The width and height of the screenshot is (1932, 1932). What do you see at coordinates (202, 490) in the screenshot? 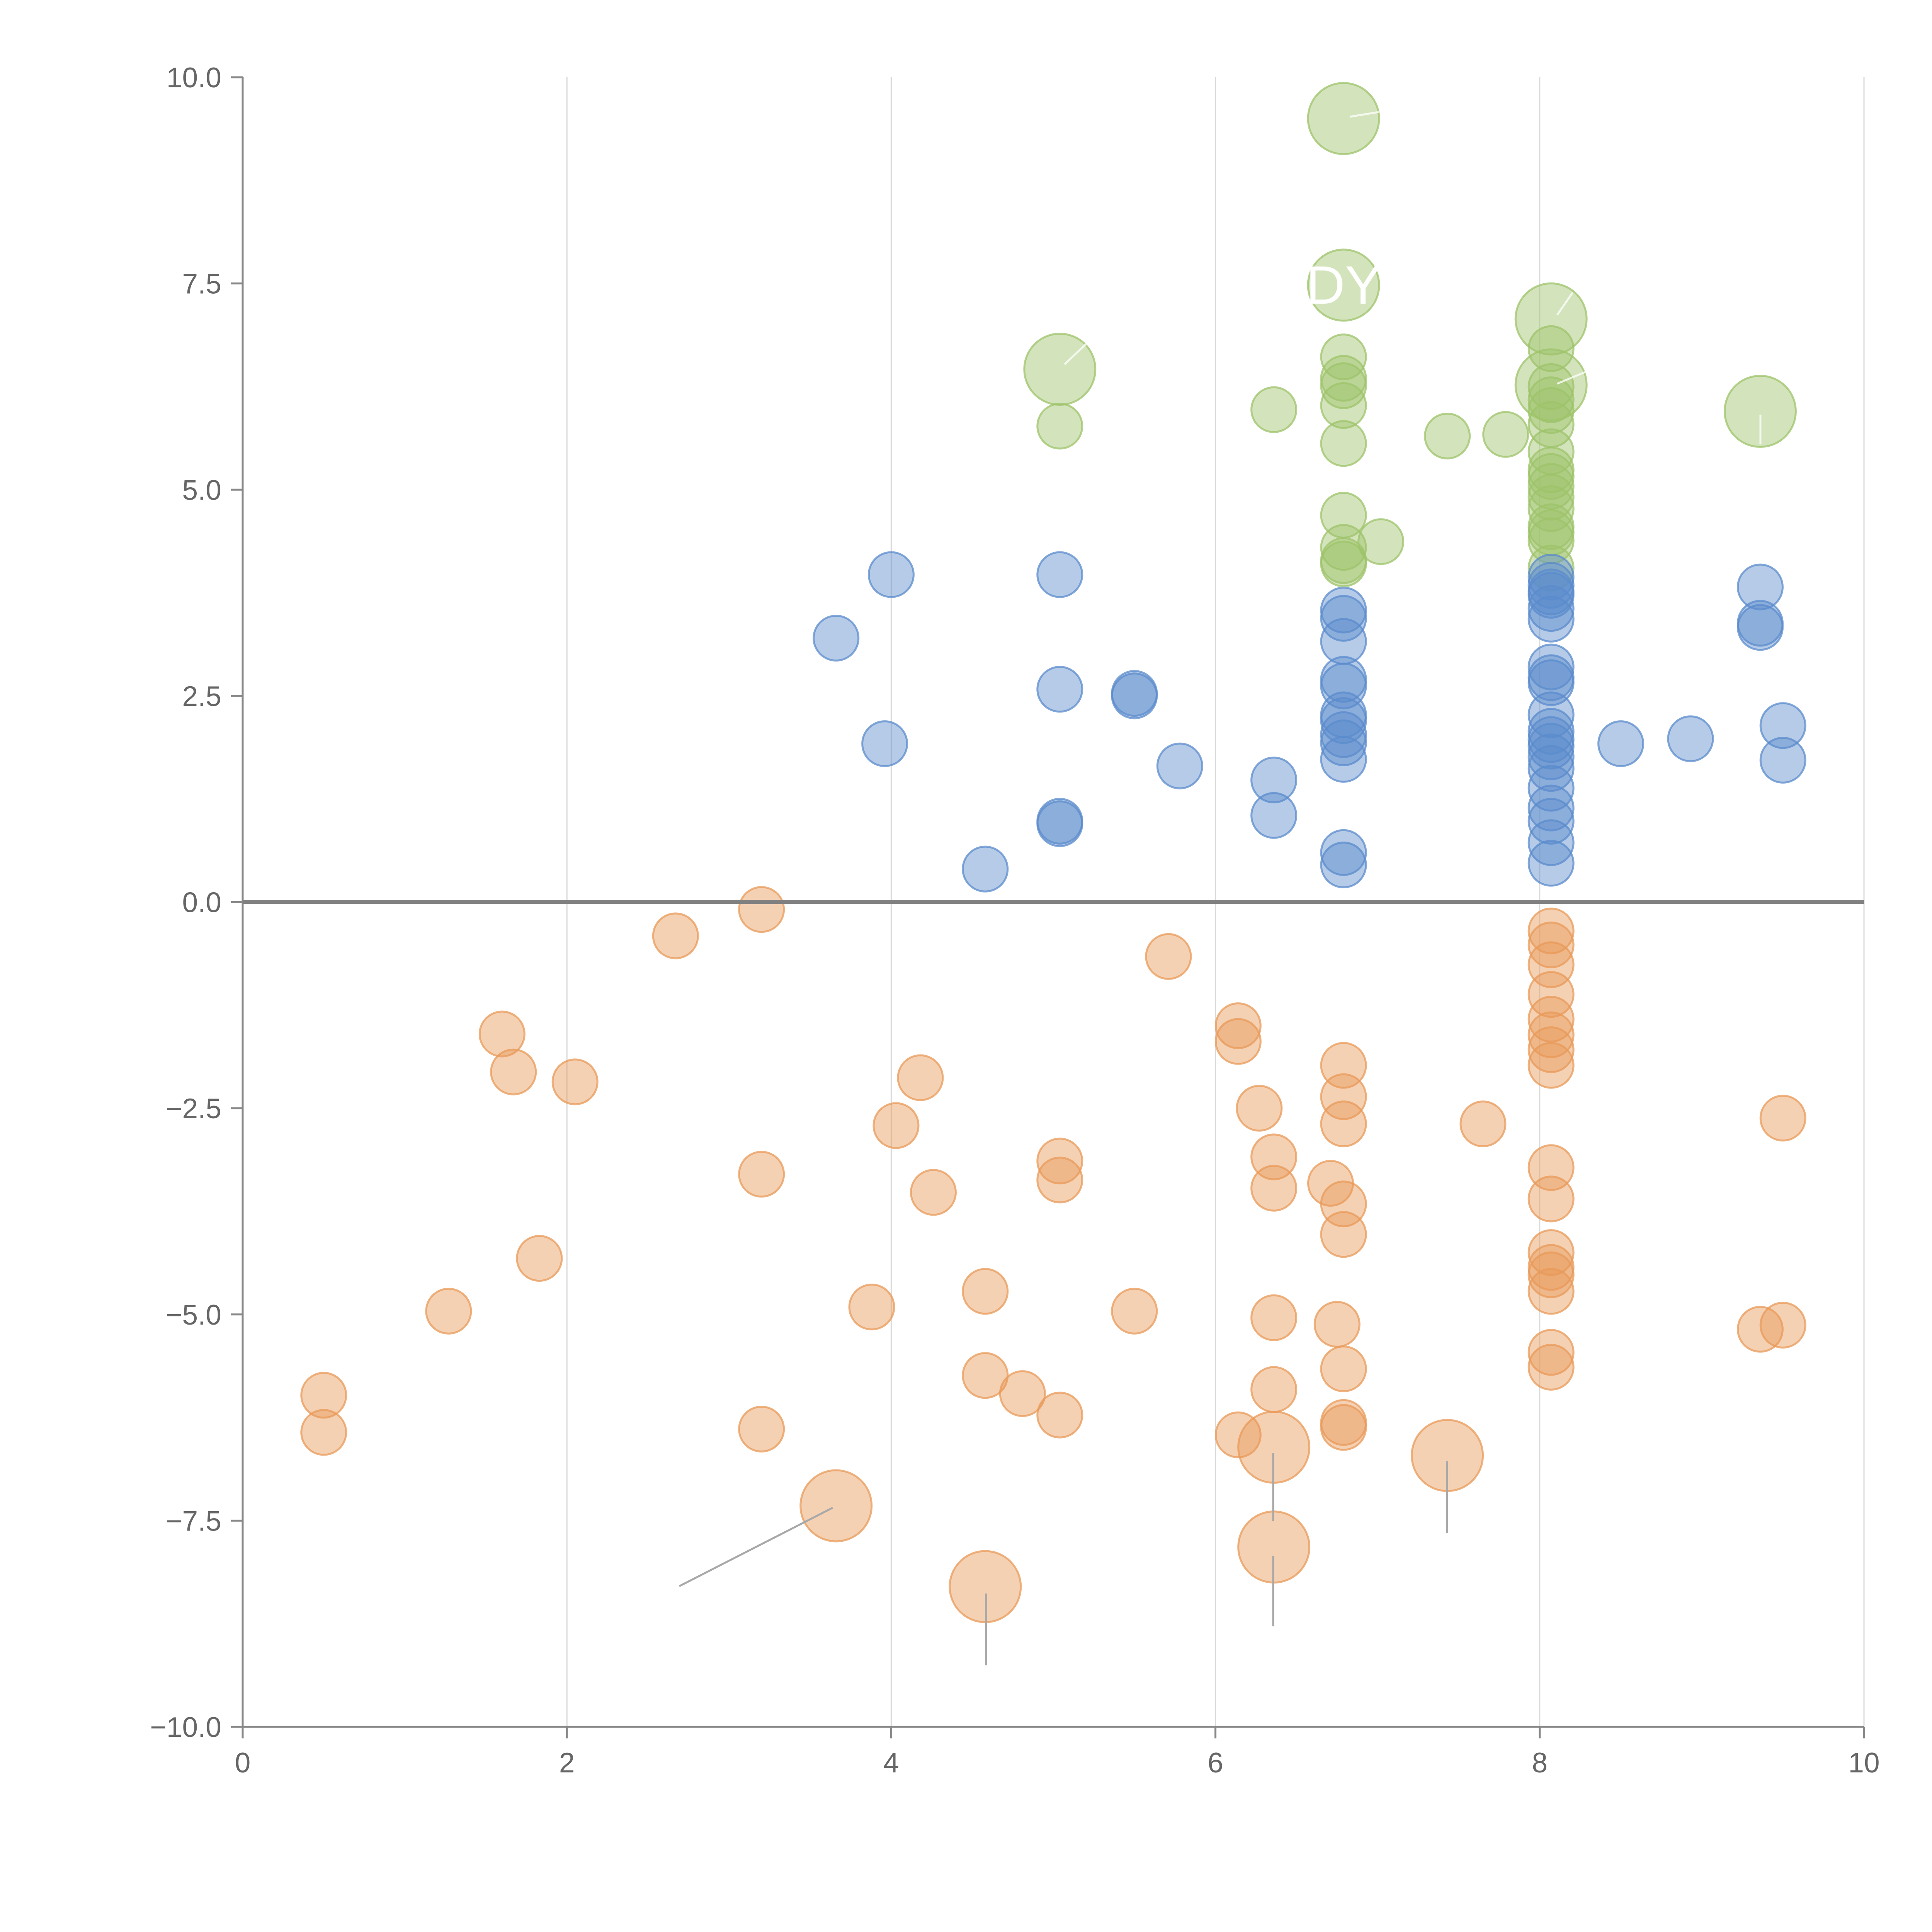
I see `y-tick-label: 5.0` at bounding box center [202, 490].